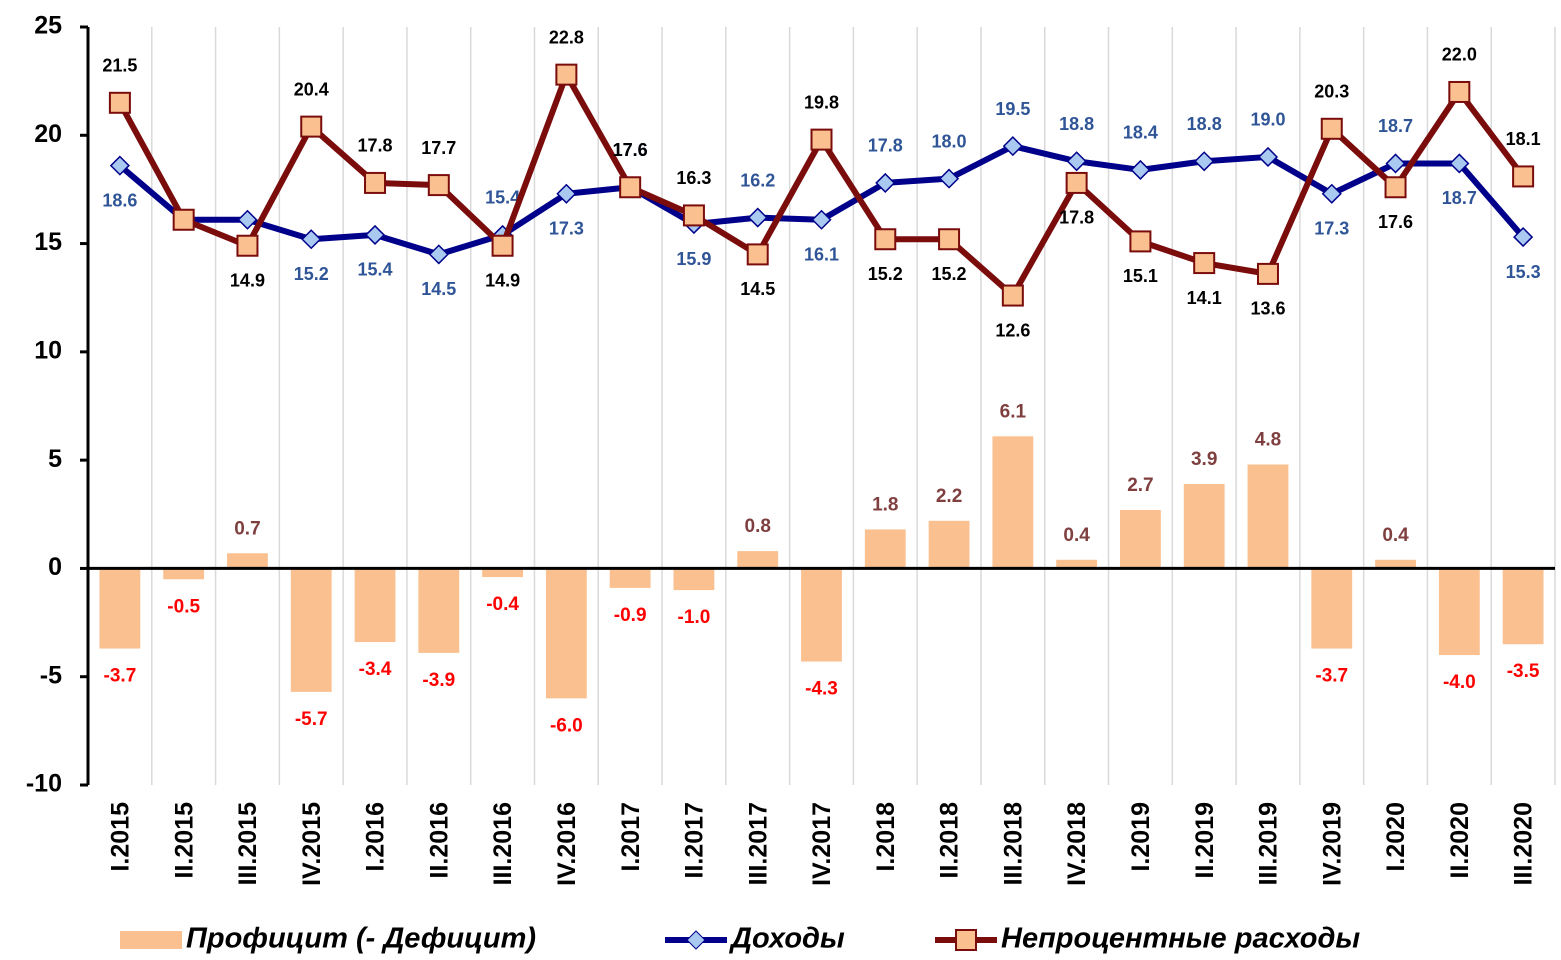  I want to click on data-label: 16.1, so click(821, 254).